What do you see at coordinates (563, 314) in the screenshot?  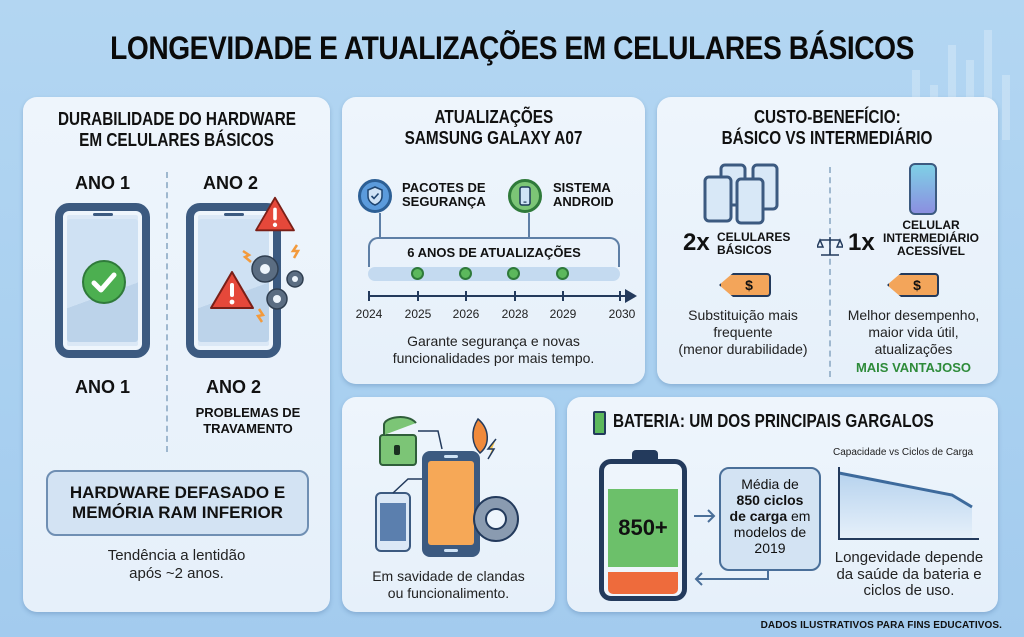 I see `year-label: 2029` at bounding box center [563, 314].